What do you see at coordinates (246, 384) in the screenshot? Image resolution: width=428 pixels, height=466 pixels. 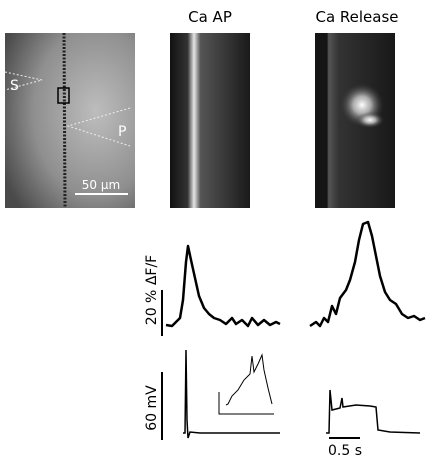 I see `inset` at bounding box center [246, 384].